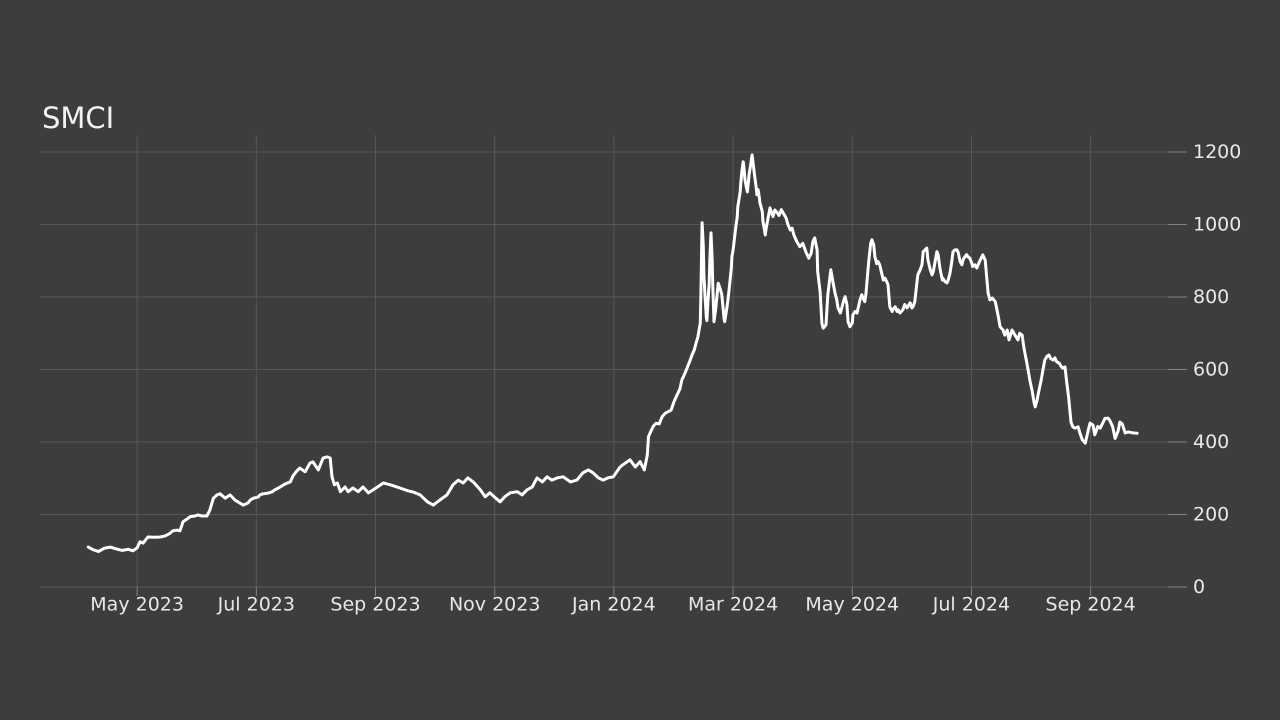 Image resolution: width=1280 pixels, height=720 pixels. What do you see at coordinates (1217, 152) in the screenshot?
I see `y-tick-label-1200: 1200` at bounding box center [1217, 152].